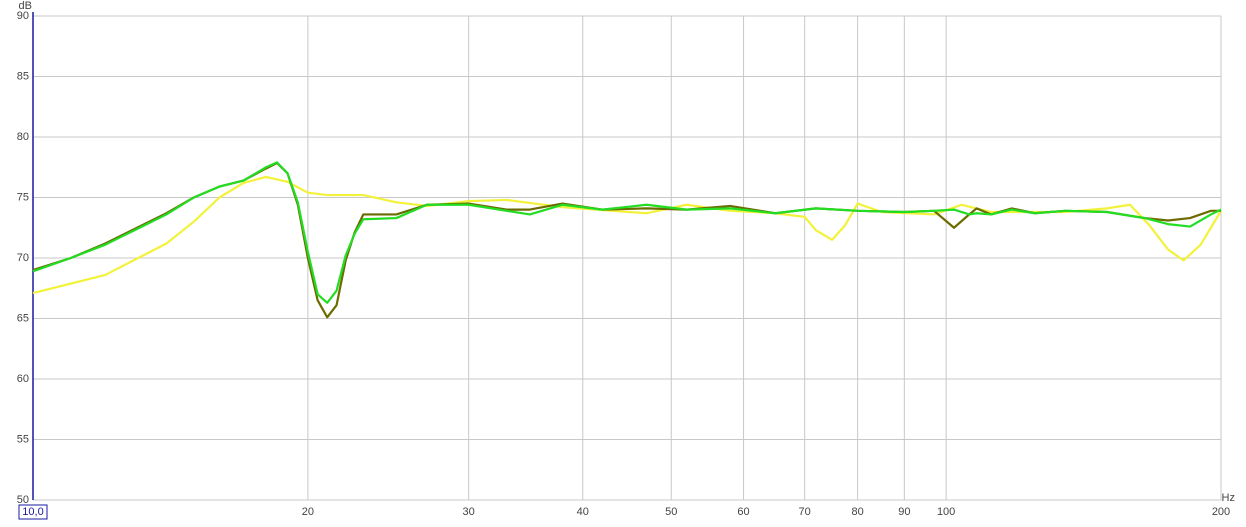  What do you see at coordinates (805, 512) in the screenshot?
I see `x-tick-label: 70` at bounding box center [805, 512].